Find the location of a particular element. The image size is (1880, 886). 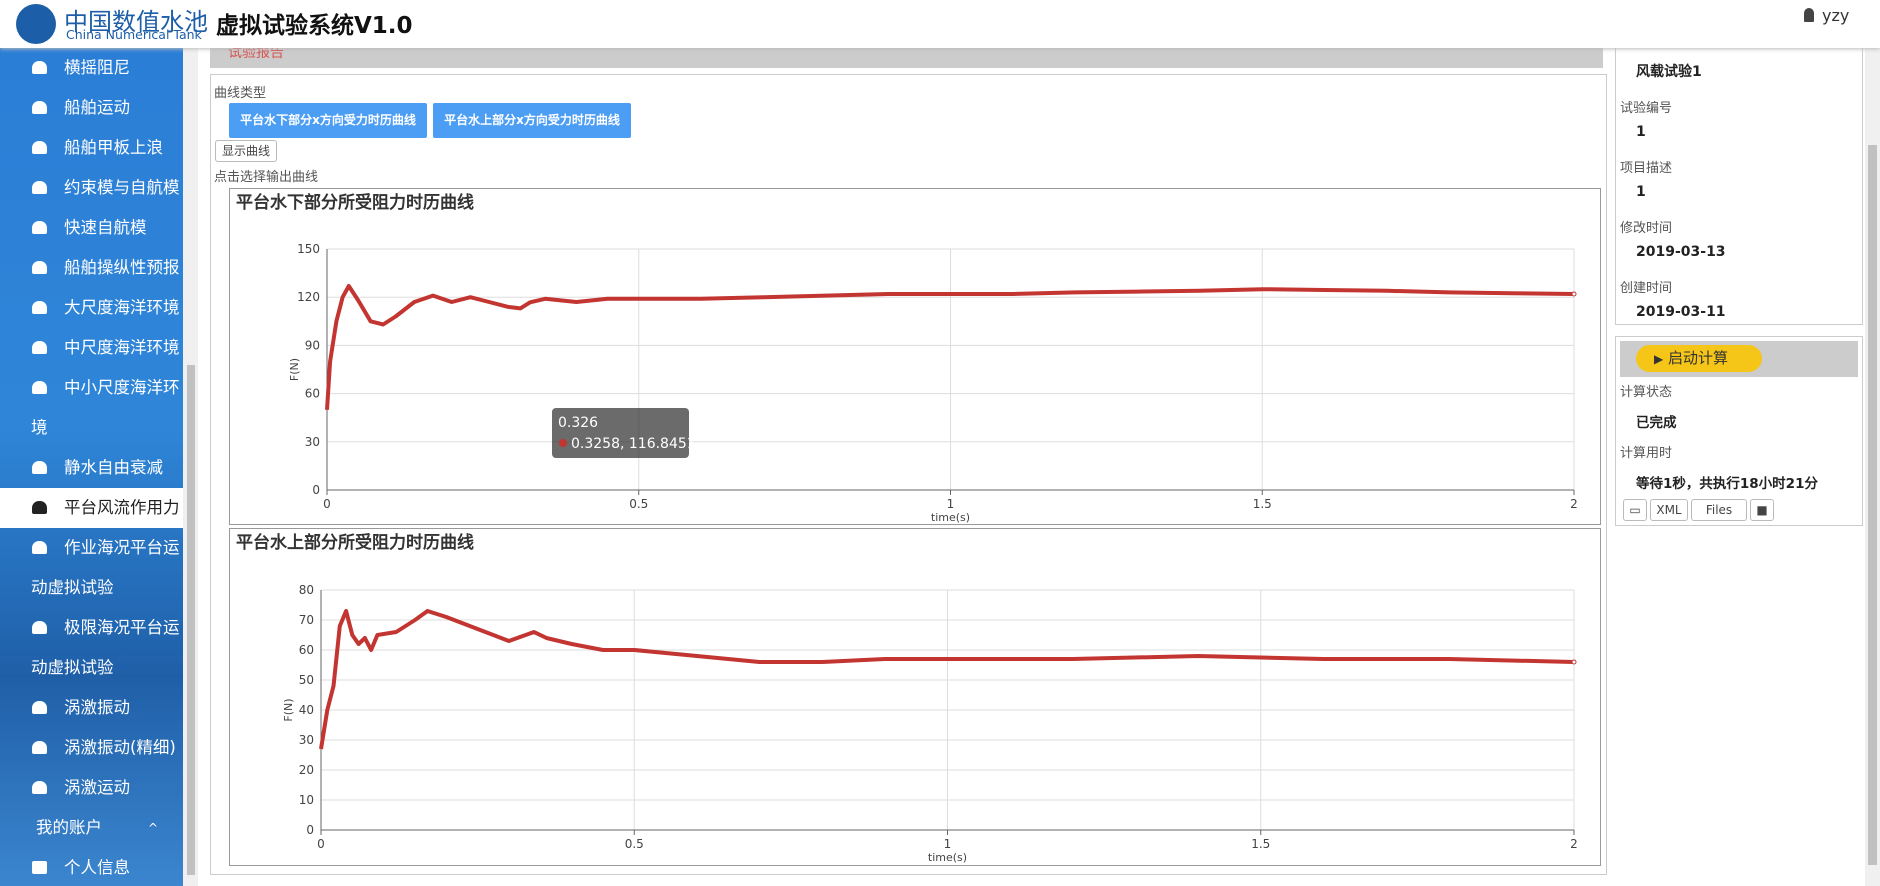

start-button: ▶ 启动计算 is located at coordinates (1699, 358).